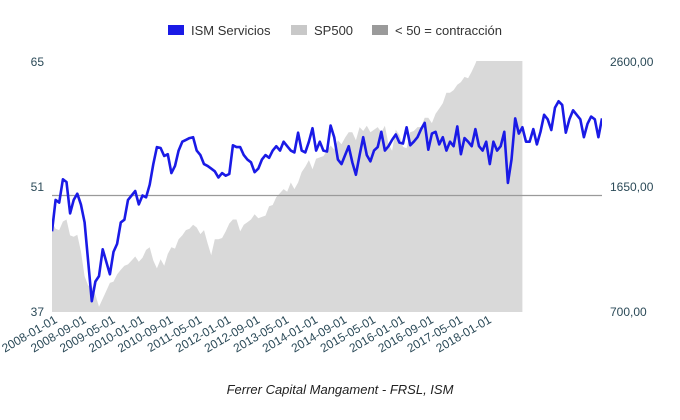  I want to click on y-right-tick-700: 700,00, so click(628, 312).